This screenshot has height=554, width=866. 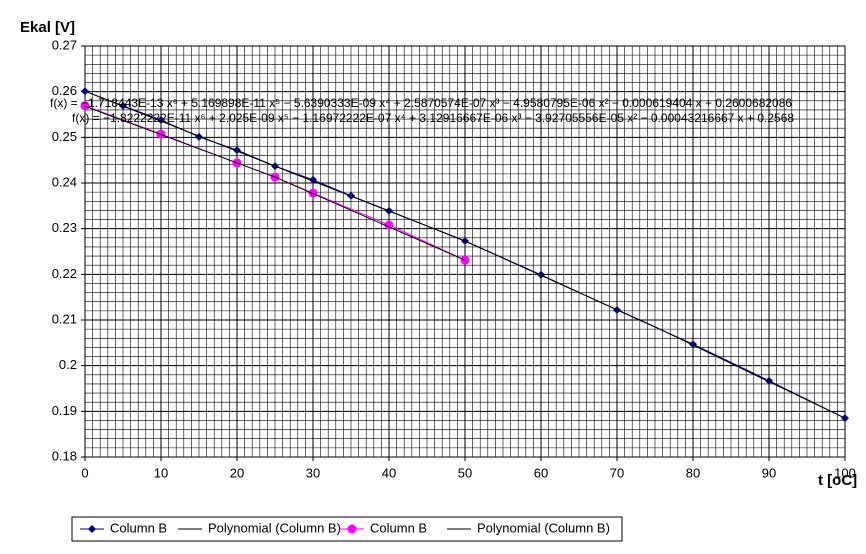 What do you see at coordinates (845, 472) in the screenshot?
I see `x-tick-label: 100` at bounding box center [845, 472].